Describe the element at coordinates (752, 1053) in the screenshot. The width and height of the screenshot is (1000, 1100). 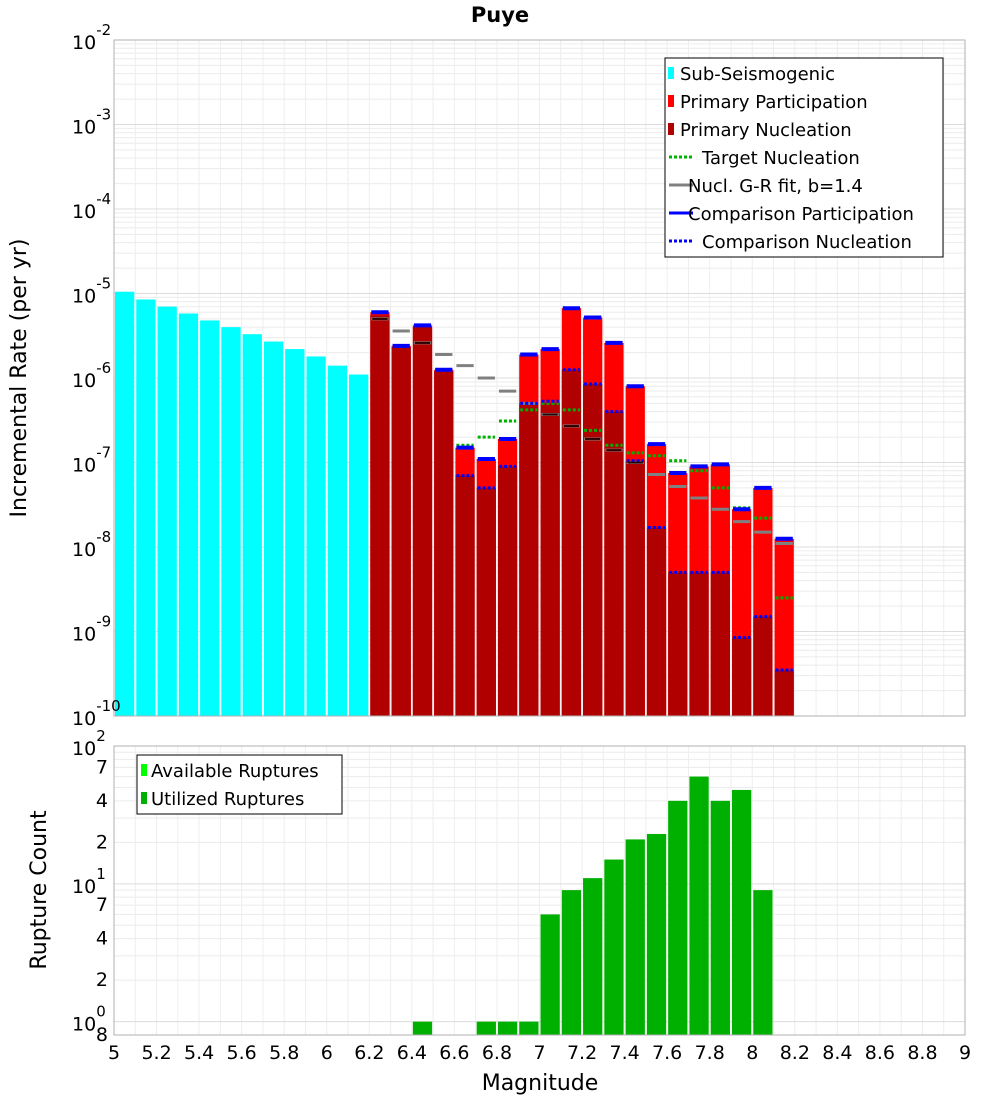
I see `x-tick-label: 8` at that location.